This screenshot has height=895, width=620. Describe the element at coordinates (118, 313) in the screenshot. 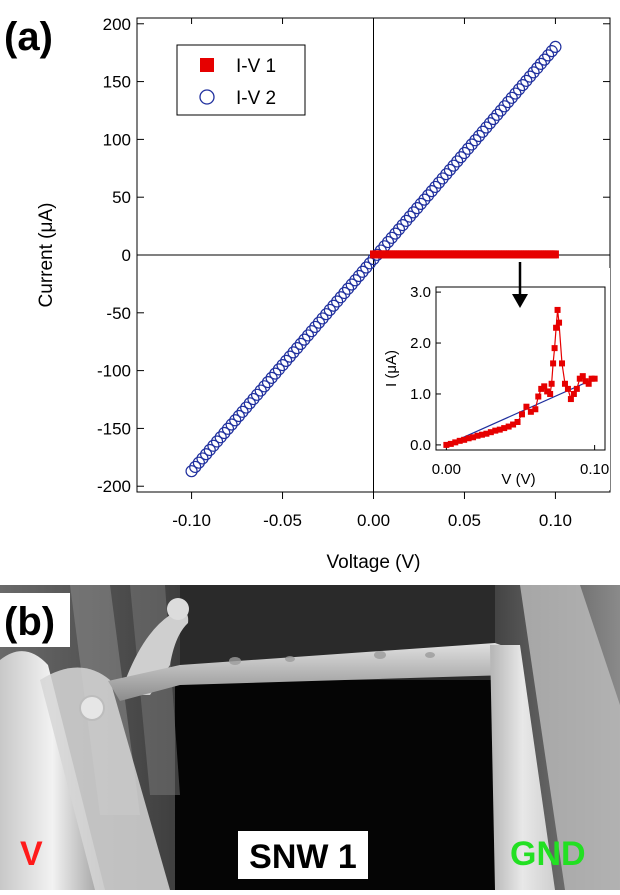

I see `y-tick-label: -50` at that location.